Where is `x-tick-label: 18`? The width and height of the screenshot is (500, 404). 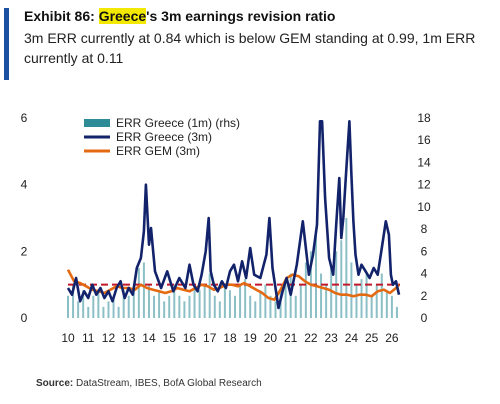
x-tick-label: 18 is located at coordinates (230, 338).